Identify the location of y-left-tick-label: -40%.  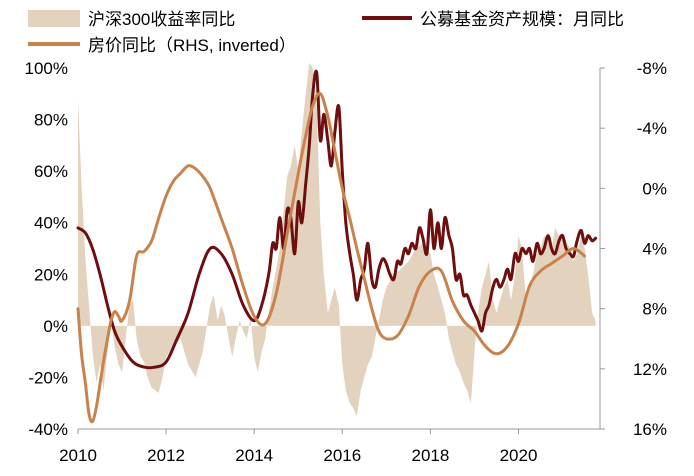
(48, 429).